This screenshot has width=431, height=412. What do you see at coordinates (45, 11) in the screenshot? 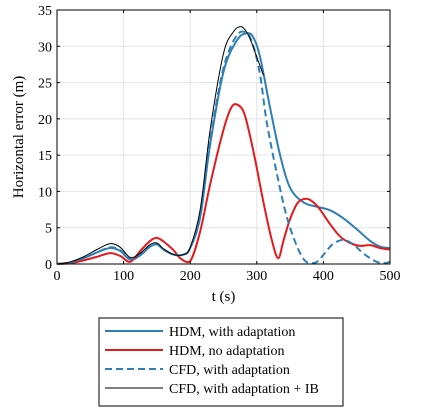
I see `y-tick-label: 35` at bounding box center [45, 11].